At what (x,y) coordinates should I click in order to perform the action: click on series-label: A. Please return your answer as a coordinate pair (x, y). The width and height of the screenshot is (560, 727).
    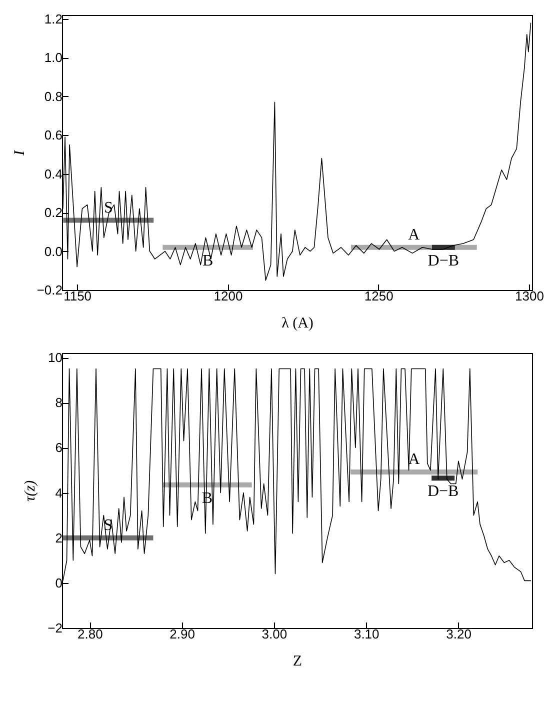
    Looking at the image, I should click on (414, 235).